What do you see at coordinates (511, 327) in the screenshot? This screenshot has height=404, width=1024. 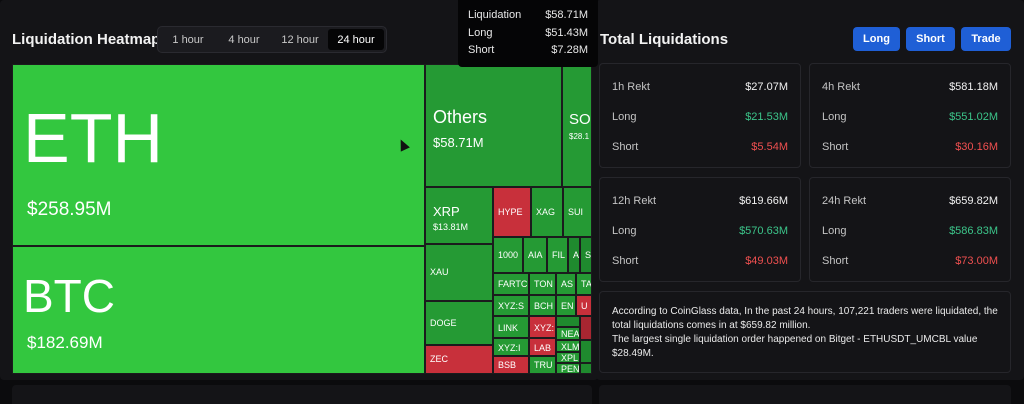 I see `tile-link: LINK` at bounding box center [511, 327].